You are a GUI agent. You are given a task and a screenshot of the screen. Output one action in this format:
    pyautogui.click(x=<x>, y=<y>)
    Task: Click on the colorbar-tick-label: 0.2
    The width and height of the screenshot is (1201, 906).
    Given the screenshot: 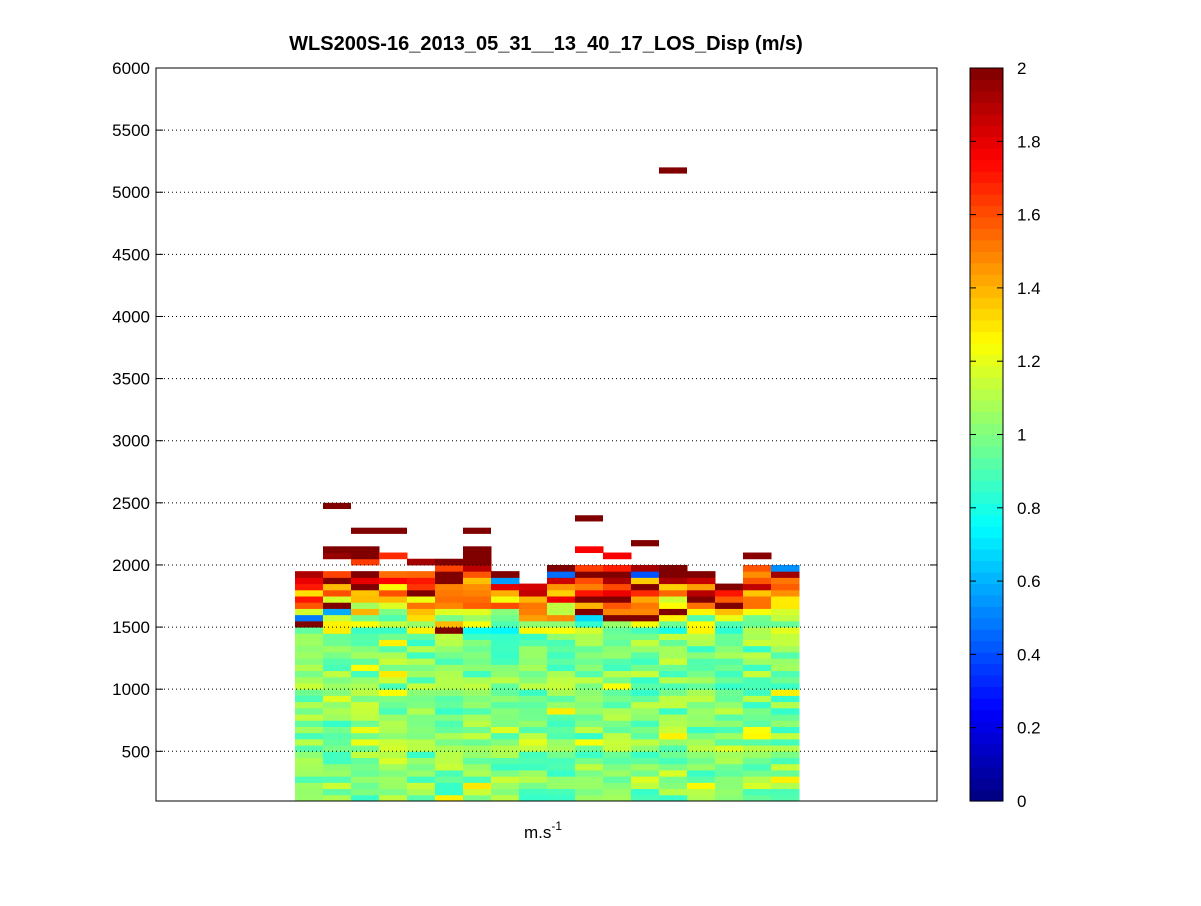 What is the action you would take?
    pyautogui.click(x=1029, y=728)
    